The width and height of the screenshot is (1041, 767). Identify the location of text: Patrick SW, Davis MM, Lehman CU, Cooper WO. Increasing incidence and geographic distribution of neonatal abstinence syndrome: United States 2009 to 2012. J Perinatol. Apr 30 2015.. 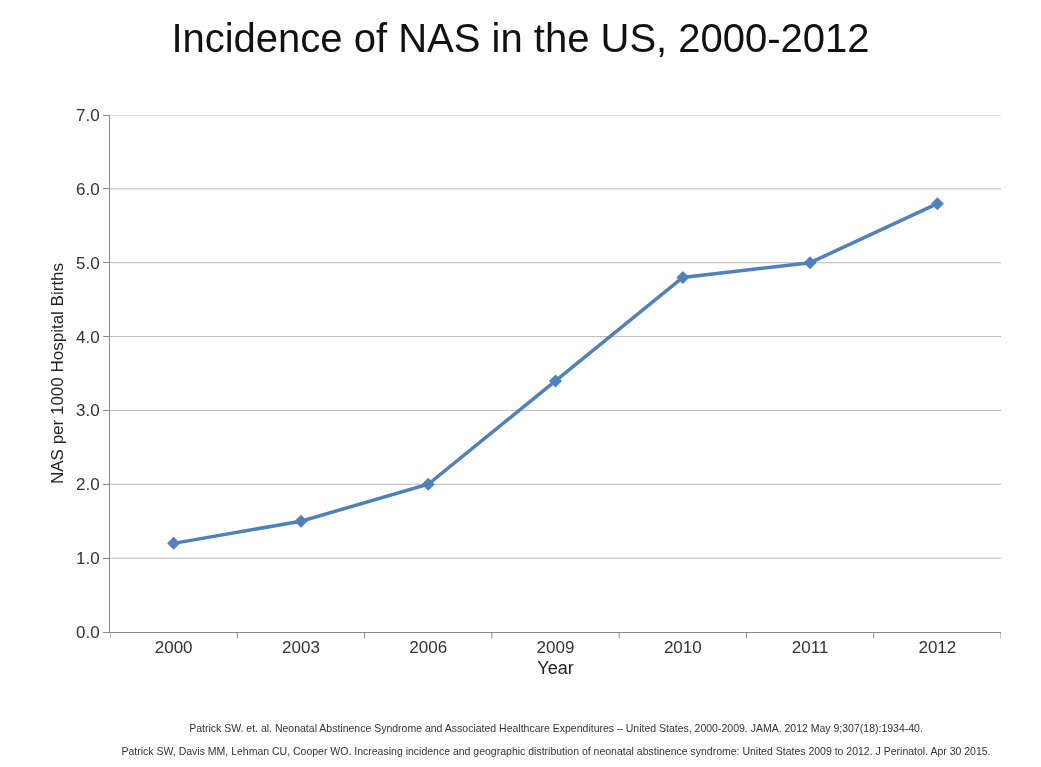
(556, 751).